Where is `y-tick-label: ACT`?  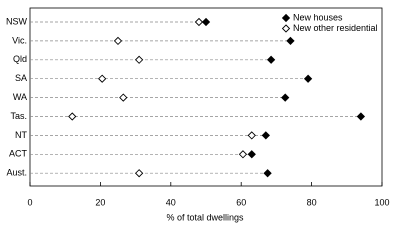
y-tick-label: ACT is located at coordinates (18, 154).